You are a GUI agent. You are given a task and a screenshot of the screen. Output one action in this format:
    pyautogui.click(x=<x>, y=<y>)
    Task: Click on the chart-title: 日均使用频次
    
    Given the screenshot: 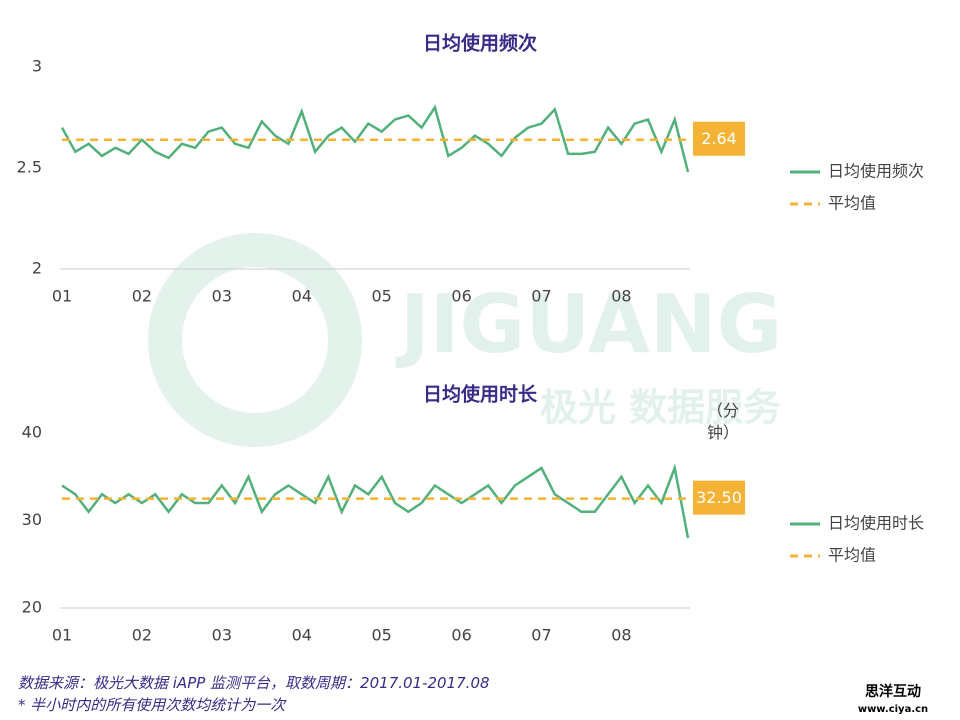 What is the action you would take?
    pyautogui.click(x=480, y=43)
    